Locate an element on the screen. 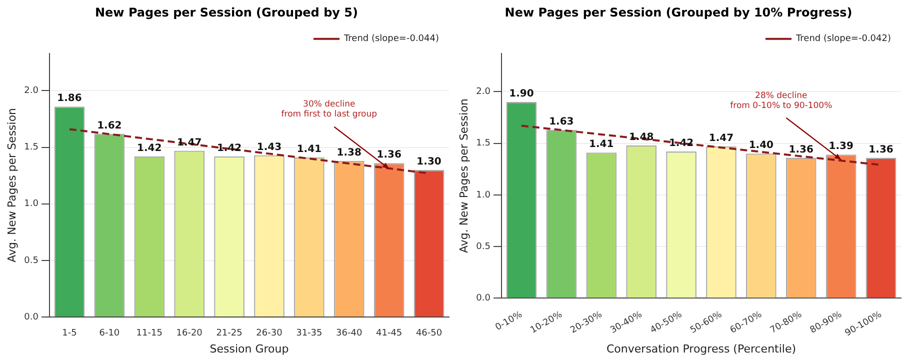  legend-label: Trend (slope=-0.042) is located at coordinates (842, 39).